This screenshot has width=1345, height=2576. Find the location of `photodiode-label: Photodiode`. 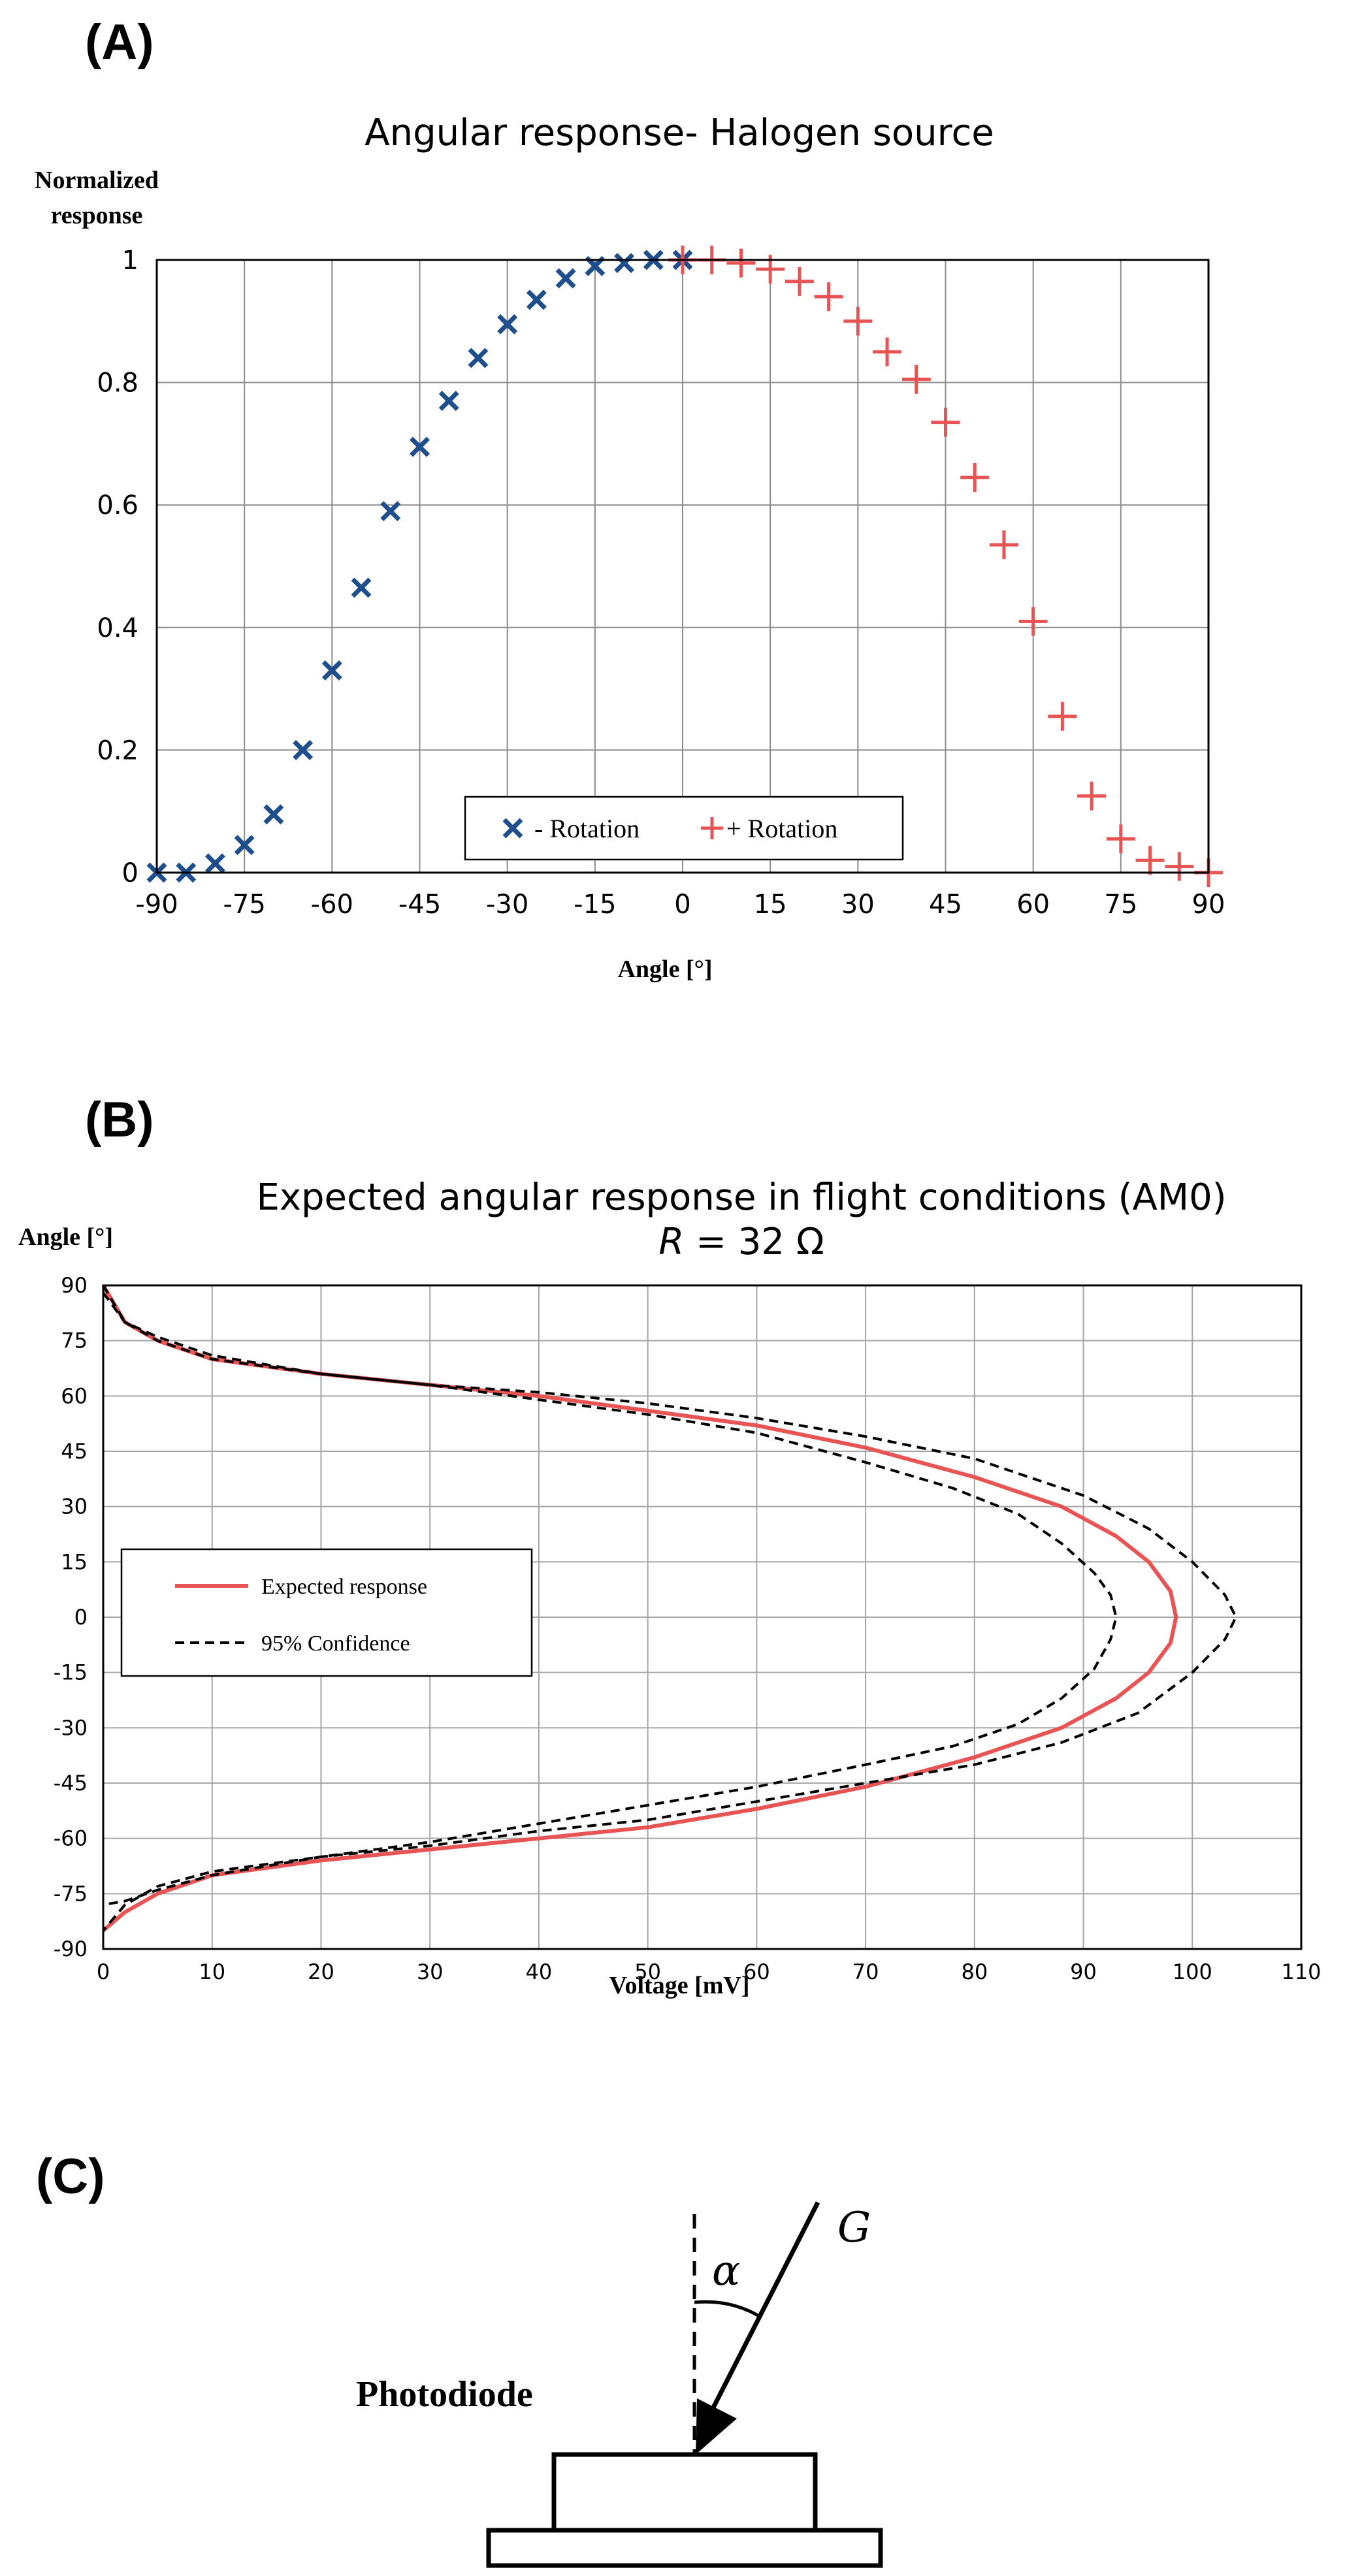

photodiode-label: Photodiode is located at coordinates (444, 2394).